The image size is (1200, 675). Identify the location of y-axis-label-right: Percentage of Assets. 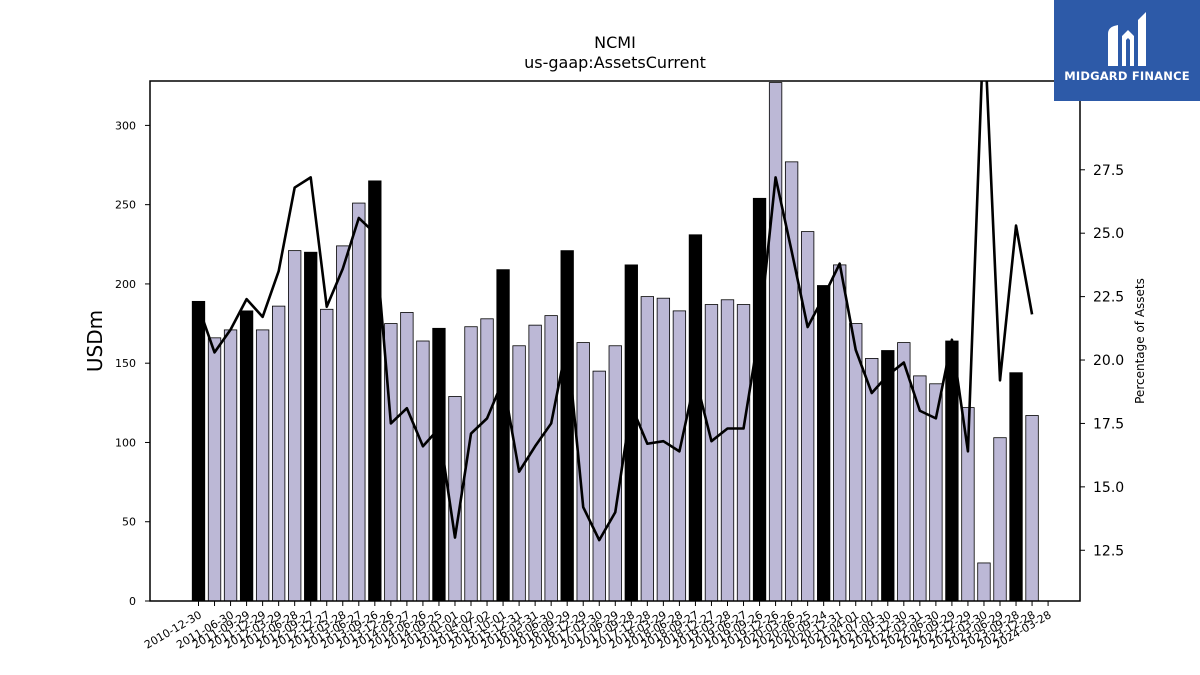
(1140, 341).